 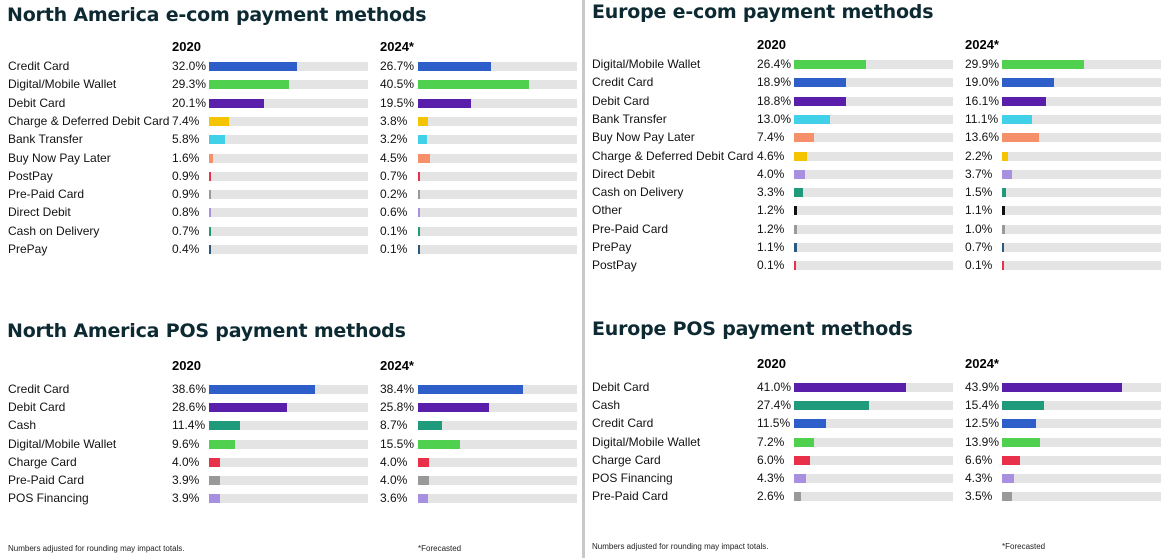 I want to click on value-label-2020: 27.4%, so click(x=774, y=405).